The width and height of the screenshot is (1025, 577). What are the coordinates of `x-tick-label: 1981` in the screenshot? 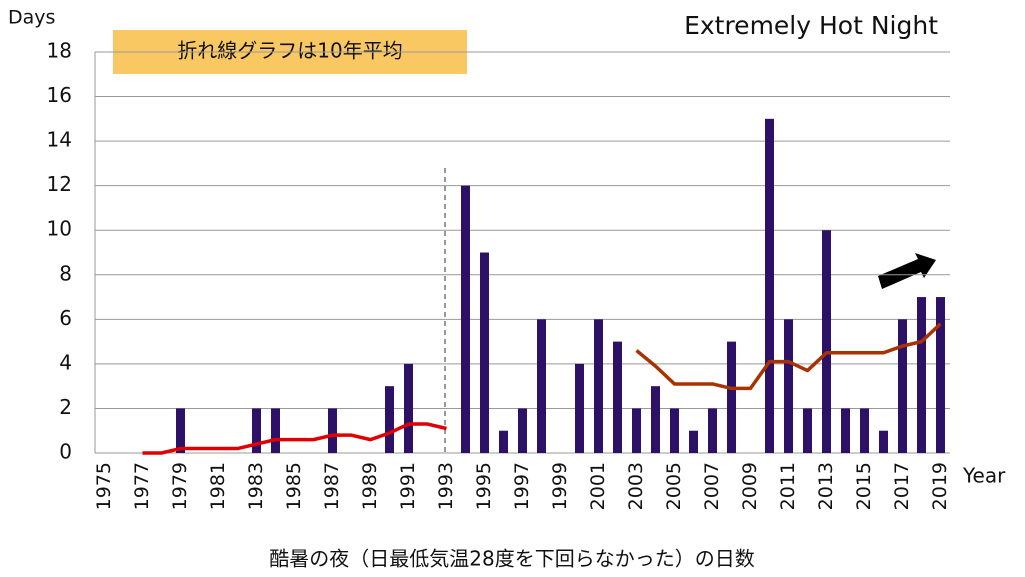 It's located at (218, 486).